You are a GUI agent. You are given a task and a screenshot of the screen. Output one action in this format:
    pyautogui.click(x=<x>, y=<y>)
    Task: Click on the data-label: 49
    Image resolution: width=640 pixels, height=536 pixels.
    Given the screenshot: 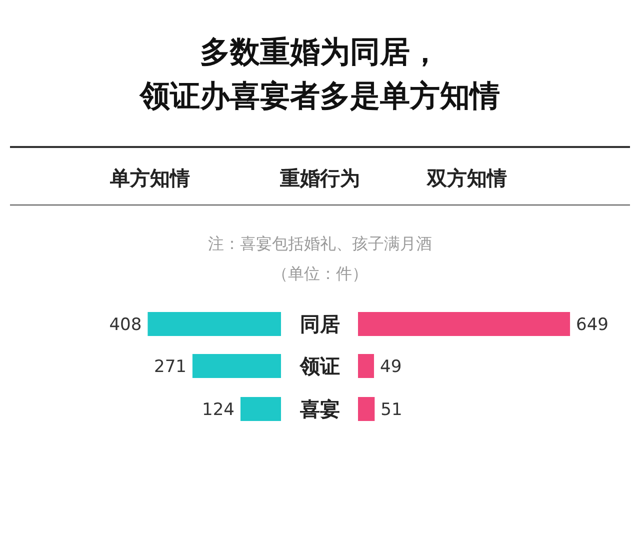 What is the action you would take?
    pyautogui.click(x=391, y=367)
    